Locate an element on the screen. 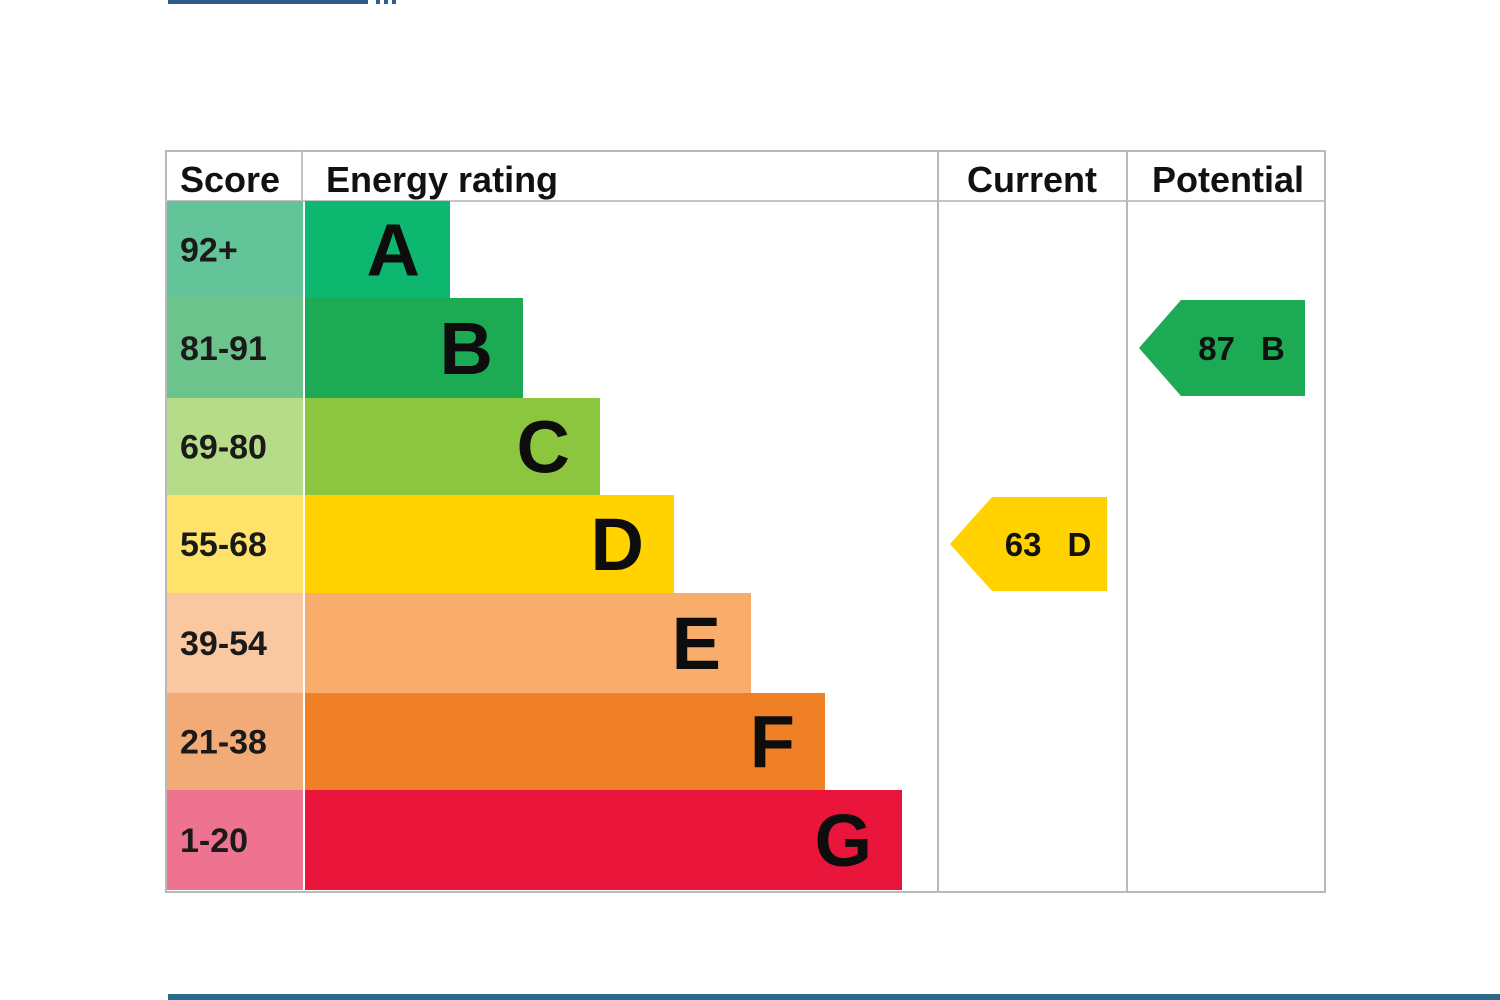  rating-letter: F is located at coordinates (772, 742).